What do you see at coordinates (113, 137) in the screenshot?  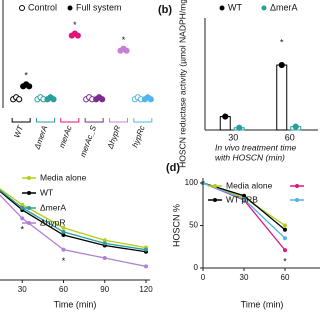 I see `x-tick-label: ΔhypR` at bounding box center [113, 137].